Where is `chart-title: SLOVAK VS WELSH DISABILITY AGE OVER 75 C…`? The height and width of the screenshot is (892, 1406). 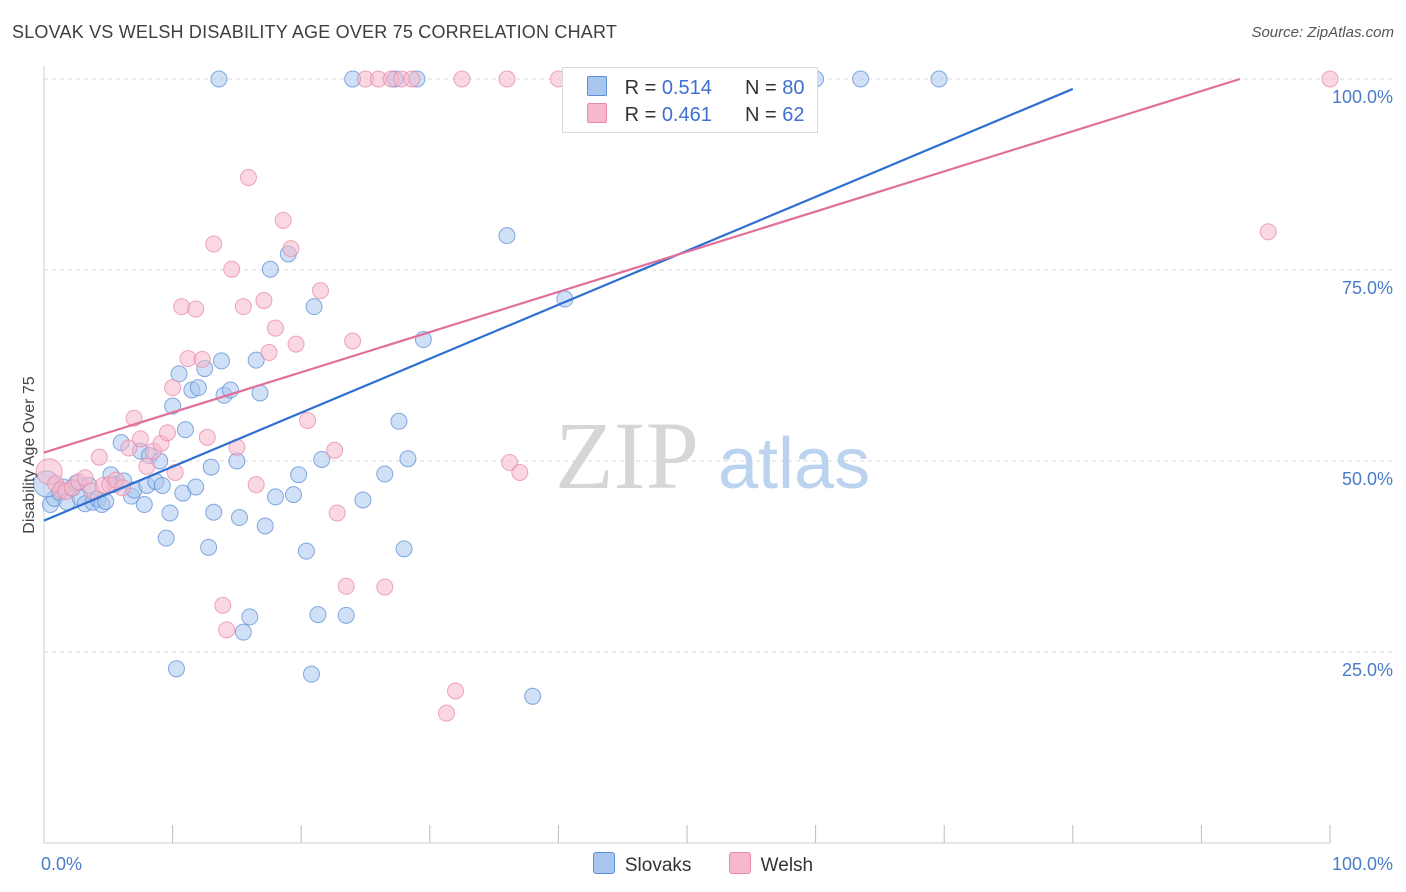 chart-title: SLOVAK VS WELSH DISABILITY AGE OVER 75 C… is located at coordinates (315, 32).